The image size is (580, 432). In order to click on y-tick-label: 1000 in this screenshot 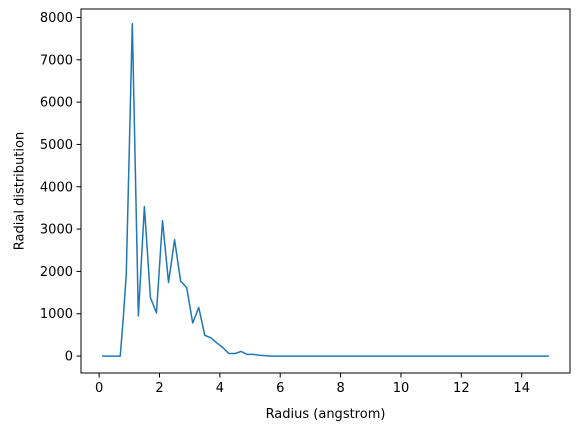, I will do `click(56, 314)`.